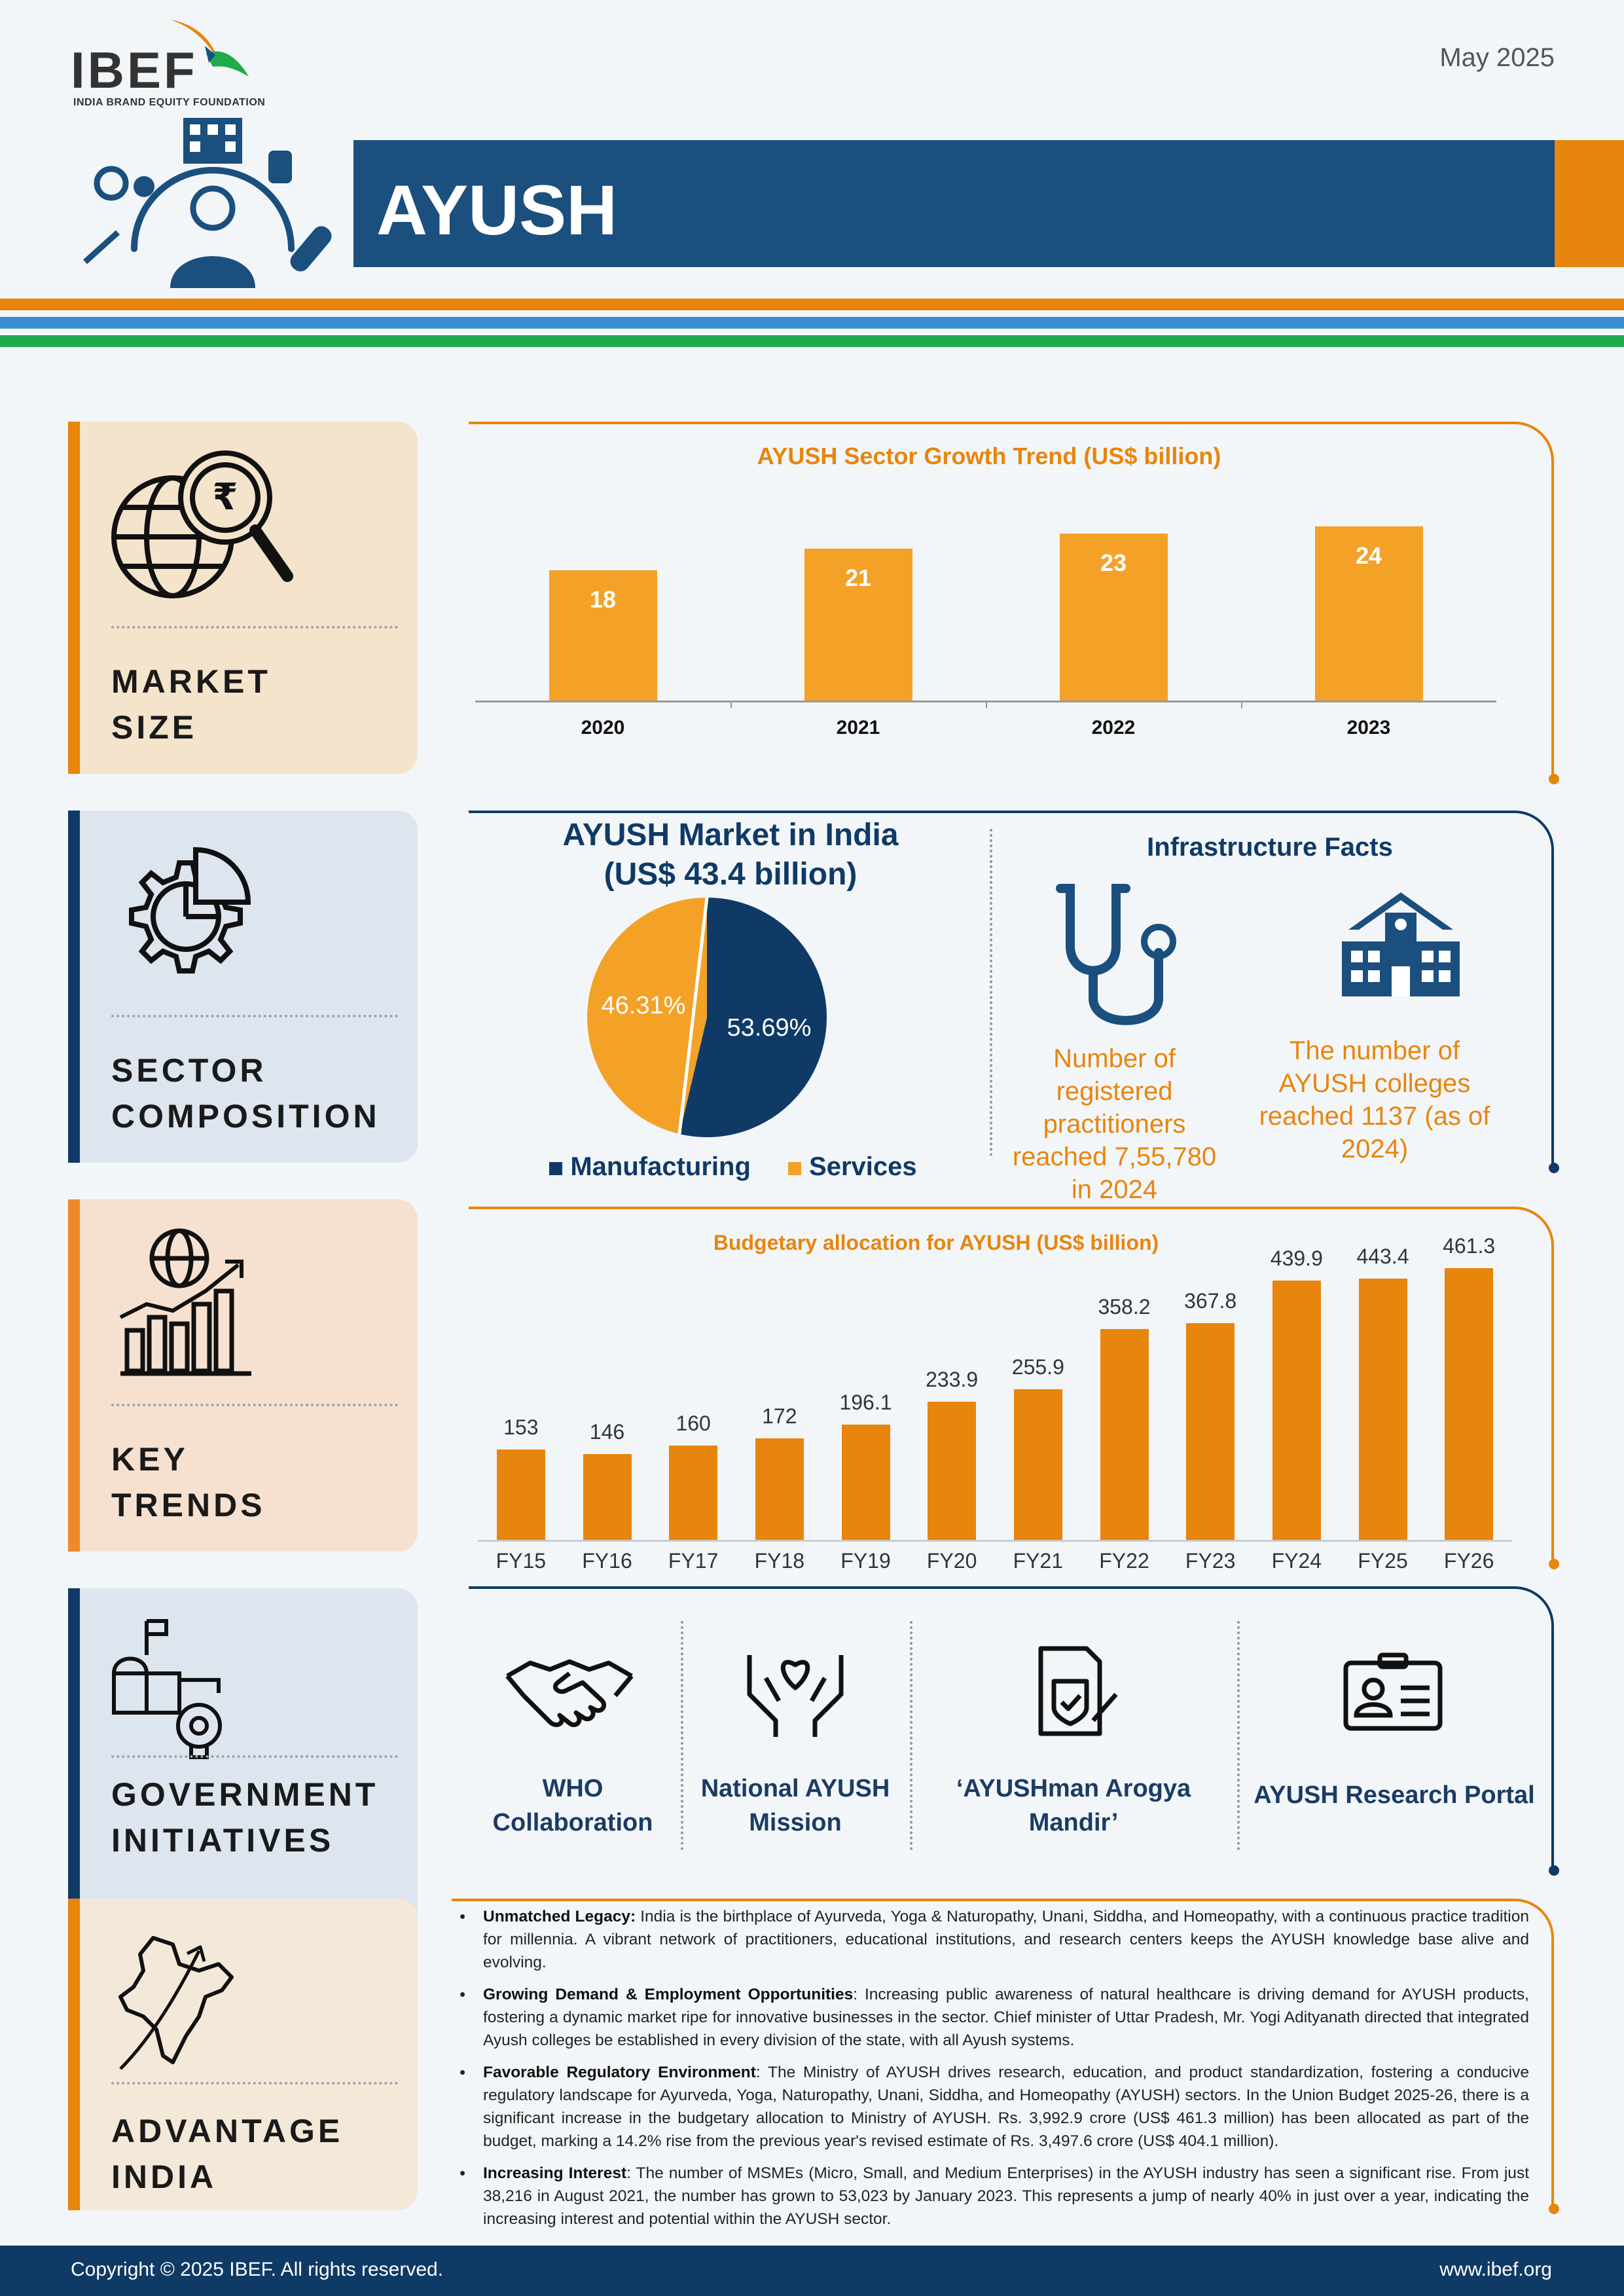 The height and width of the screenshot is (2296, 1624). What do you see at coordinates (1037, 1367) in the screenshot?
I see `budget-value-label: 255.9` at bounding box center [1037, 1367].